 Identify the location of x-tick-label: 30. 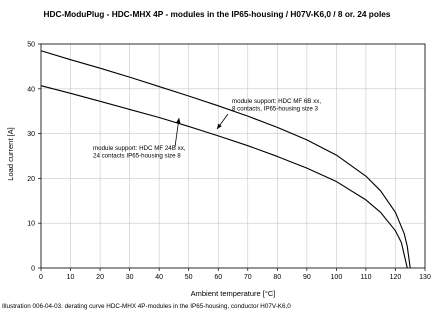
(130, 277).